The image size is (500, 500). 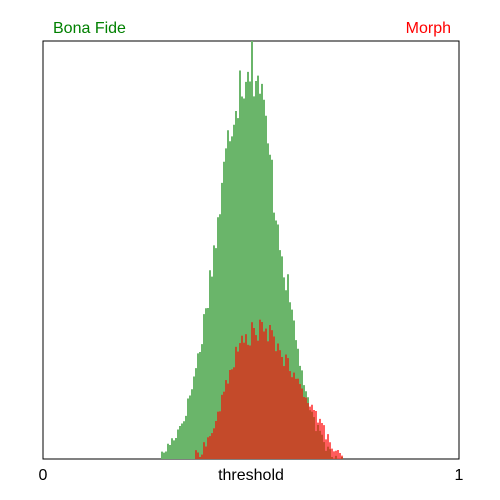 I want to click on legend-morph: Morph, so click(x=428, y=28).